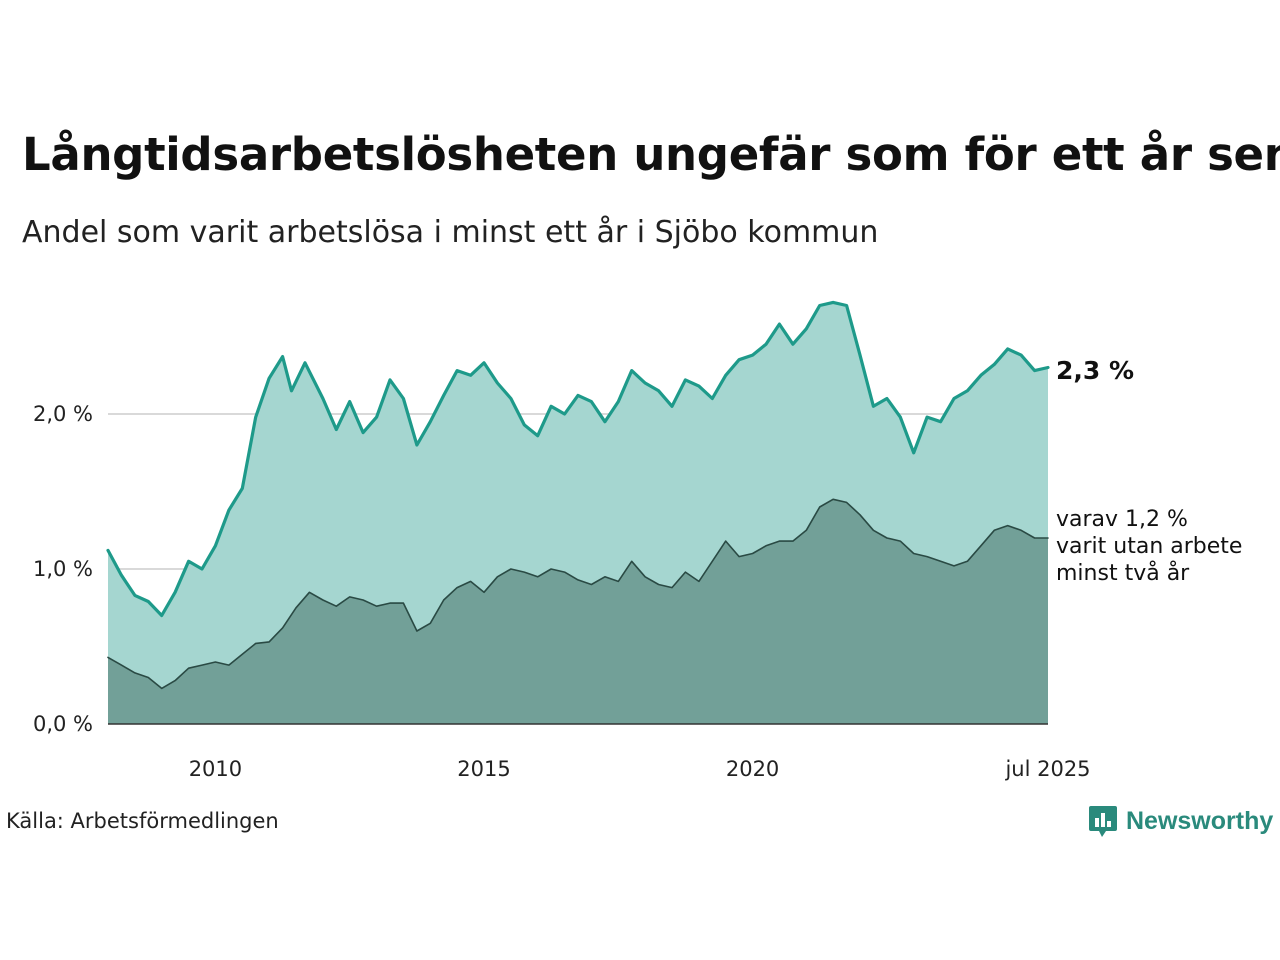 This screenshot has height=960, width=1280. What do you see at coordinates (1149, 546) in the screenshot?
I see `note-line: varit utan arbete` at bounding box center [1149, 546].